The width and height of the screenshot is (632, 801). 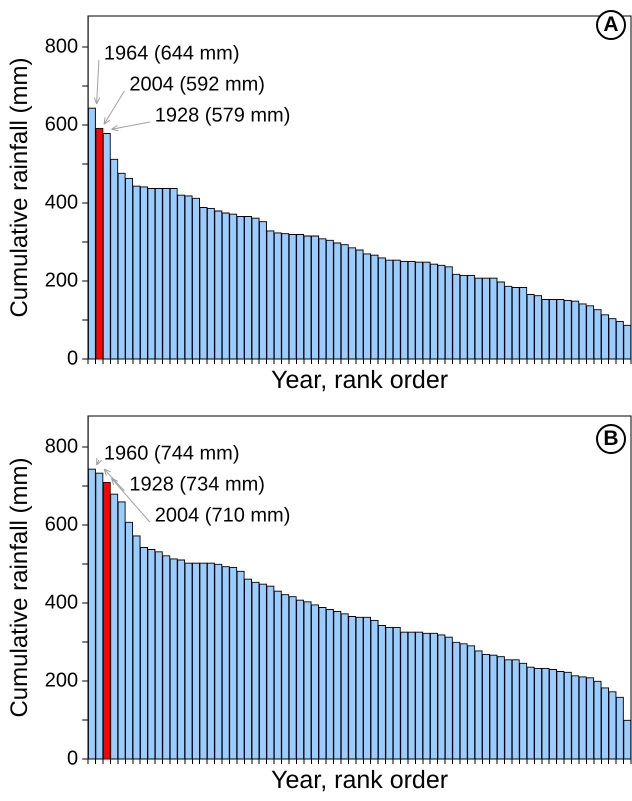 What do you see at coordinates (222, 515) in the screenshot?
I see `annotation: 2004 (710 mm)` at bounding box center [222, 515].